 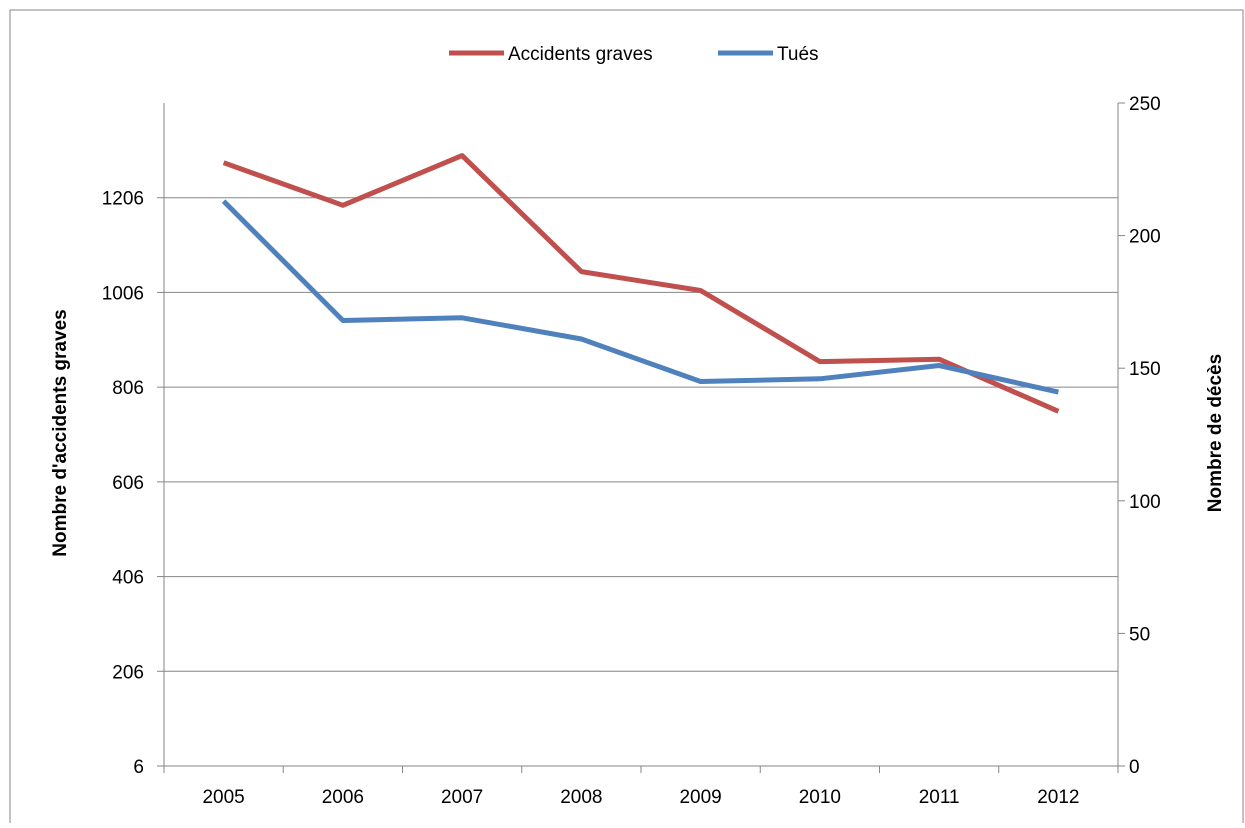 What do you see at coordinates (700, 797) in the screenshot?
I see `x-tick-label: 2009` at bounding box center [700, 797].